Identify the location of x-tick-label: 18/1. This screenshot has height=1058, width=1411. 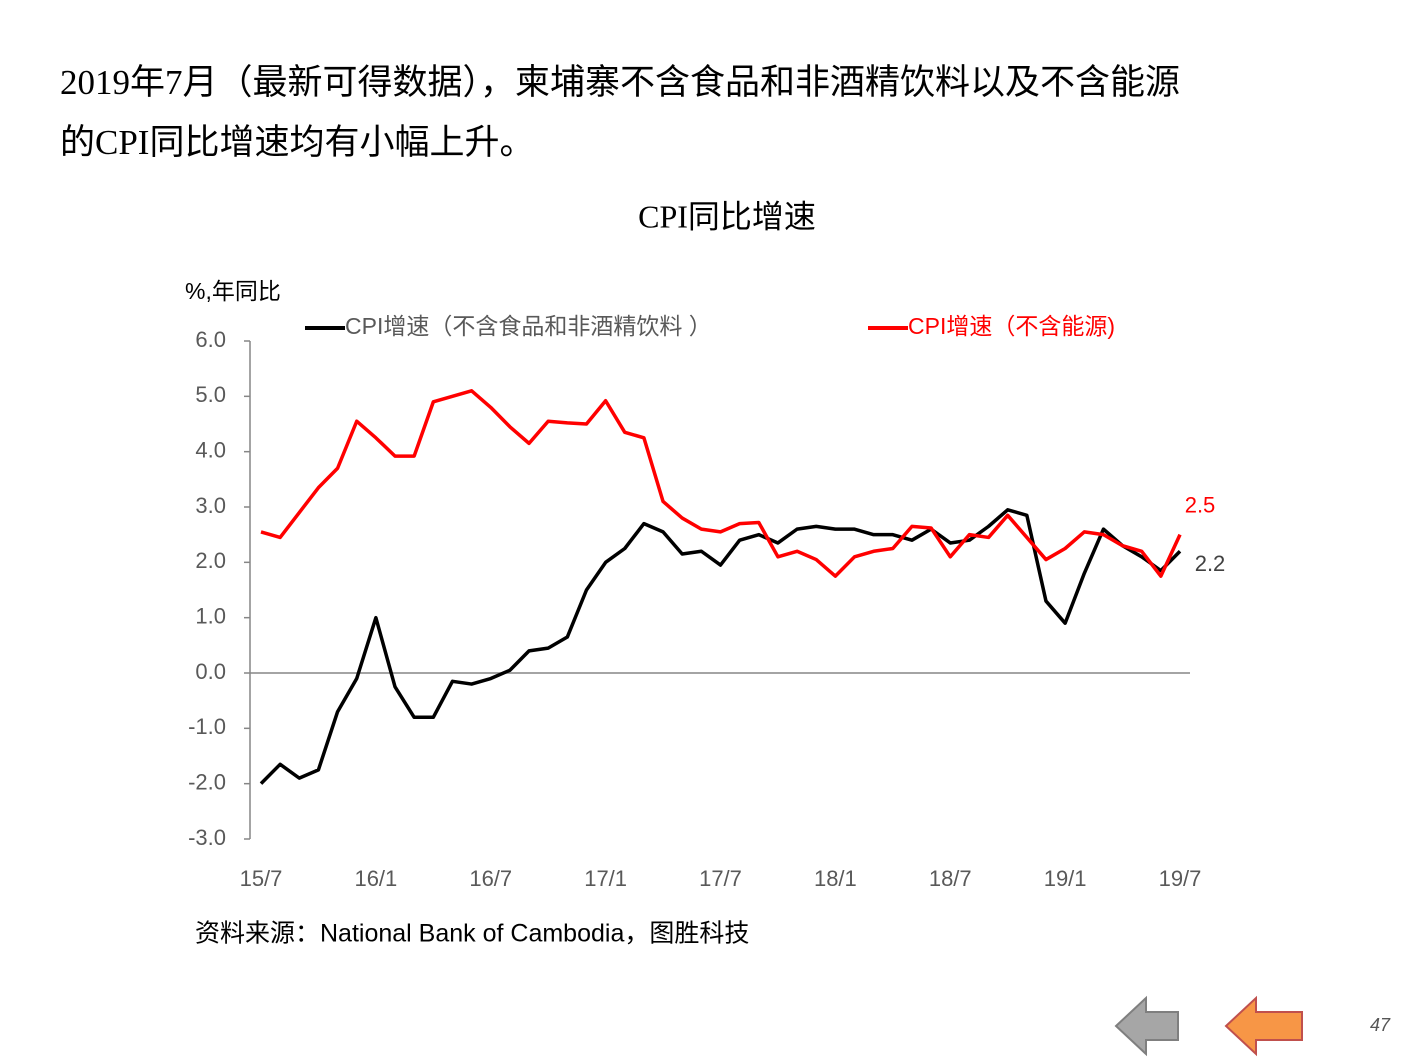
(835, 878).